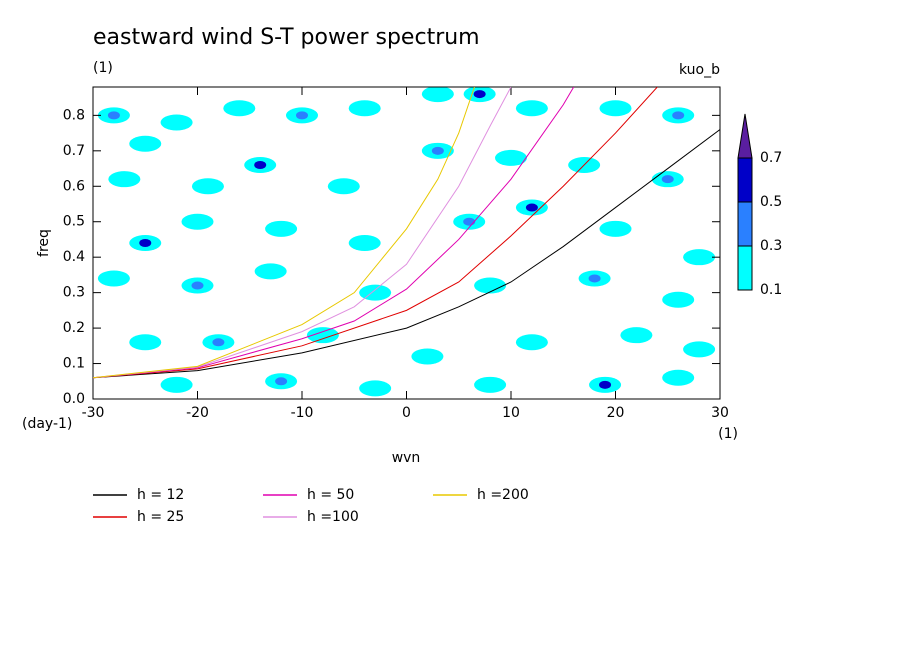 Image resolution: width=904 pixels, height=658 pixels. I want to click on annotation: kuo_b, so click(699, 70).